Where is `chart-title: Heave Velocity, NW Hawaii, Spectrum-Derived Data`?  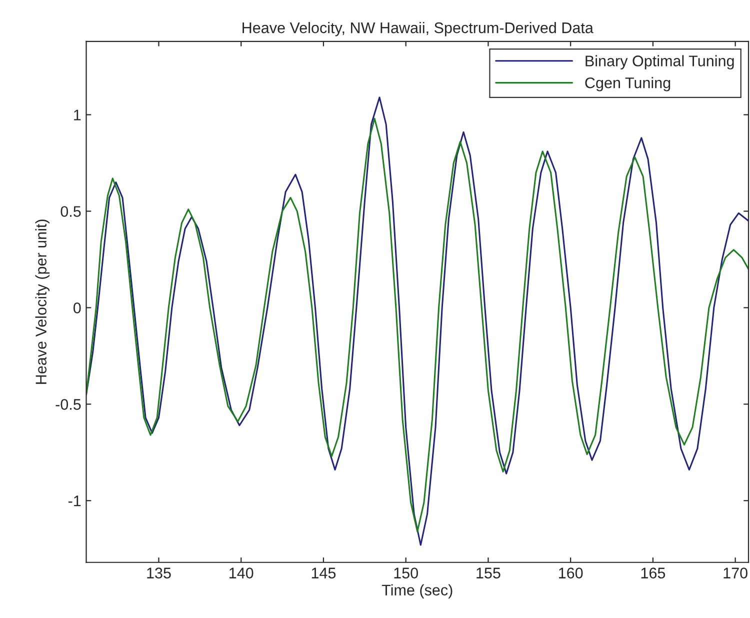
chart-title: Heave Velocity, NW Hawaii, Spectrum-Derived Data is located at coordinates (418, 29).